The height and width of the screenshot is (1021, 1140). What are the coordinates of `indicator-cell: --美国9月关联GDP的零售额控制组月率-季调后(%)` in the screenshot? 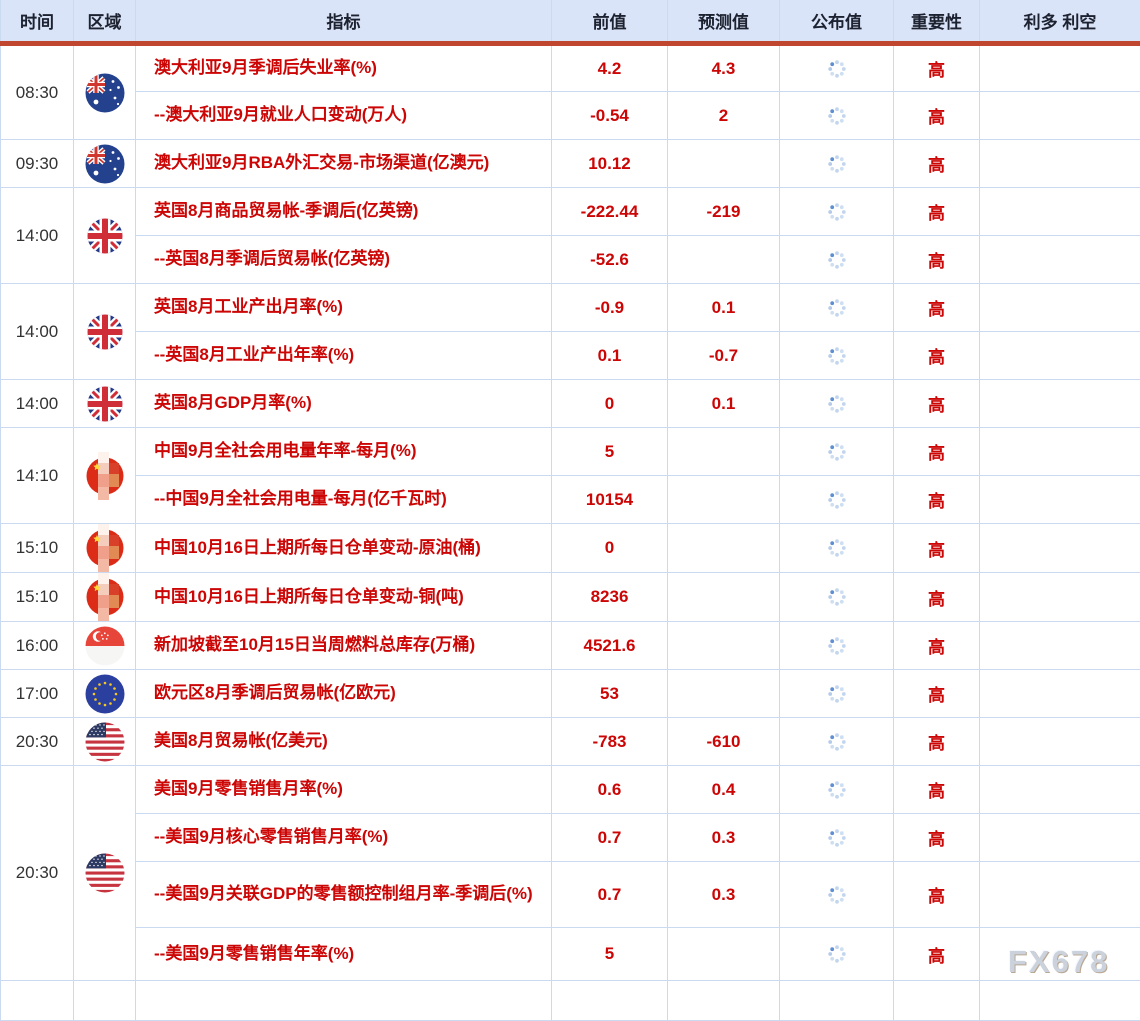 It's located at (344, 895).